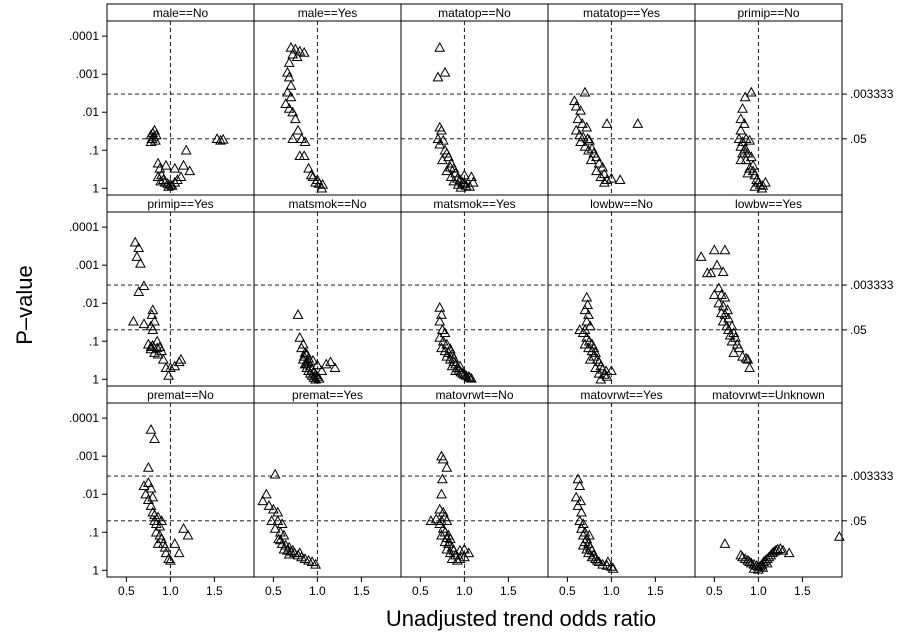 This screenshot has height=636, width=909. What do you see at coordinates (474, 204) in the screenshot?
I see `panel-title: matsmok==Yes` at bounding box center [474, 204].